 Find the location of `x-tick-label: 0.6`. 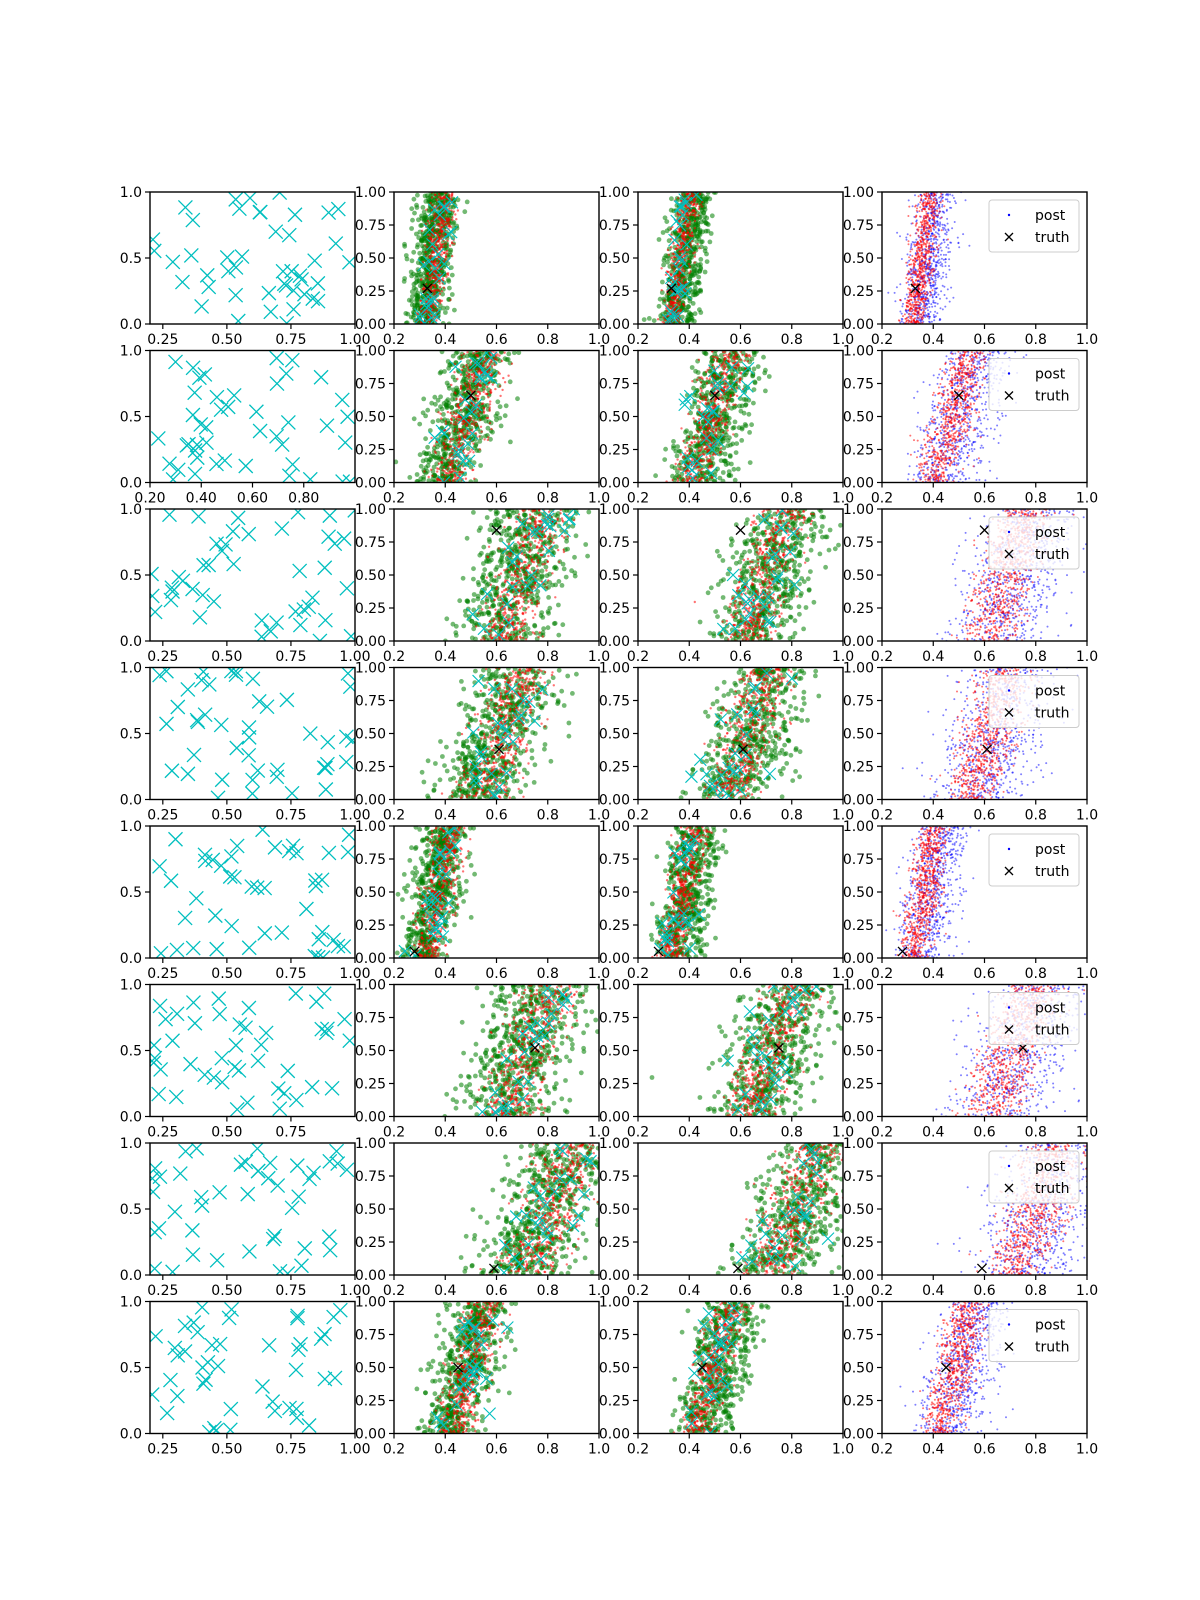

x-tick-label: 0.6 is located at coordinates (984, 340).